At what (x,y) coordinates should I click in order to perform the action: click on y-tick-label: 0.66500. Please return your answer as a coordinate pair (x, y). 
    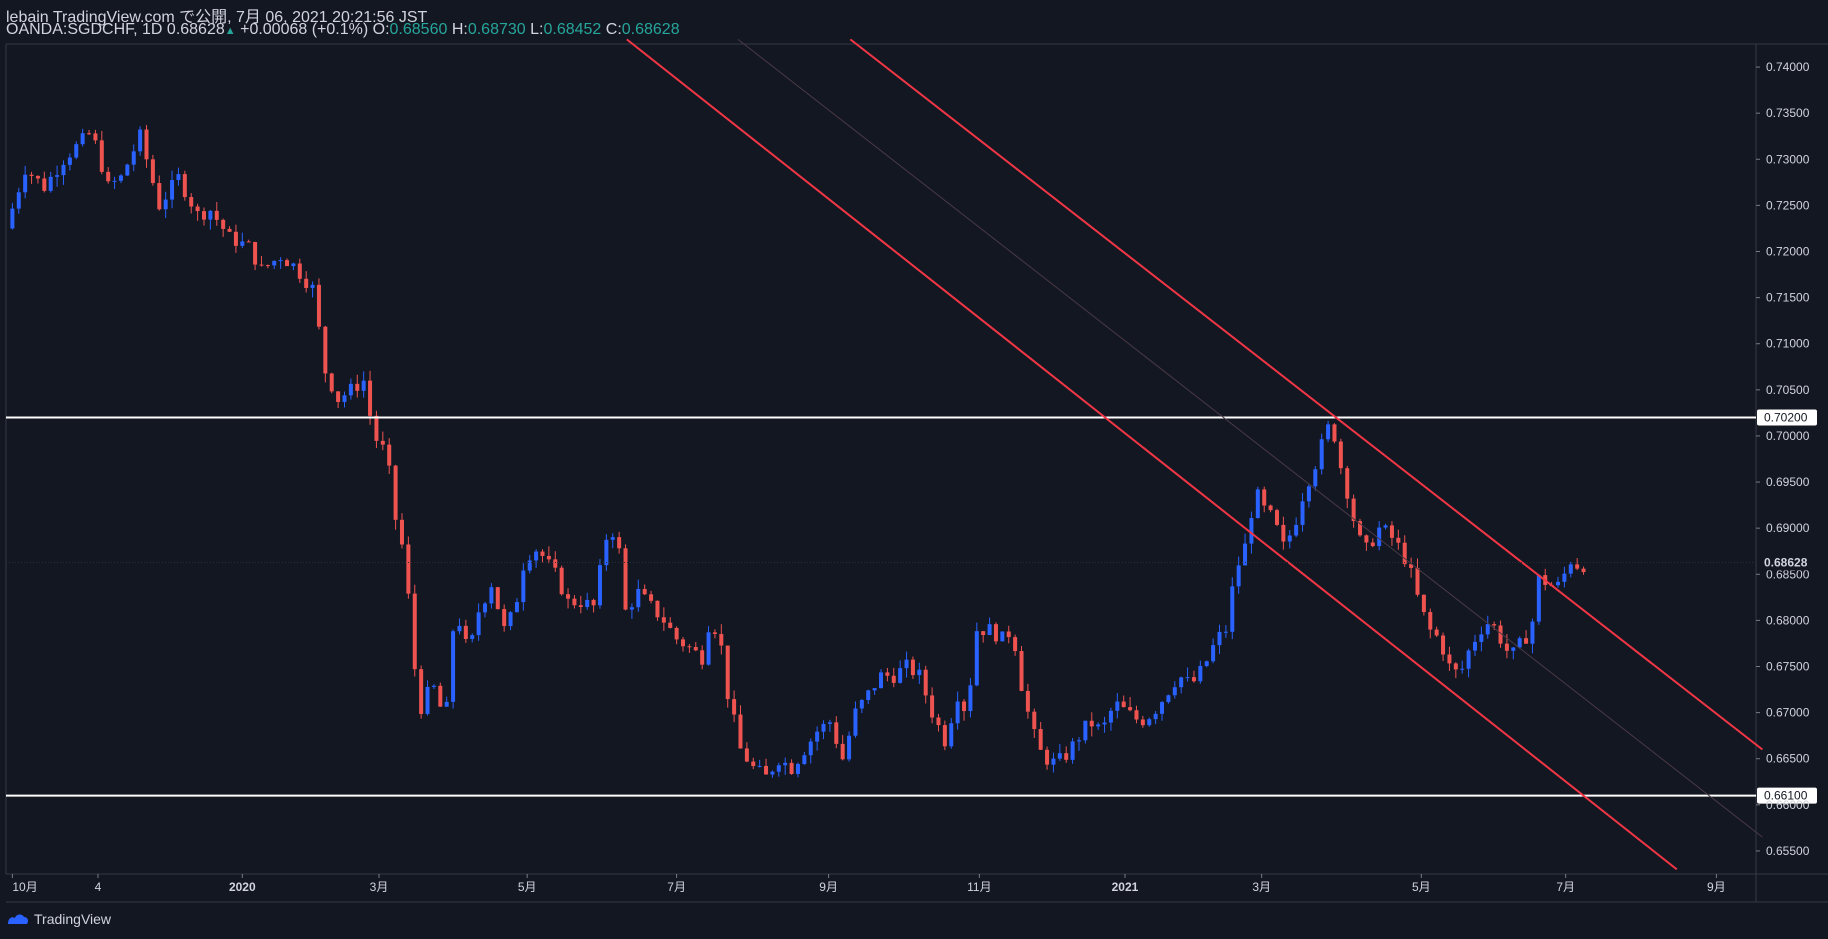
    Looking at the image, I should click on (1788, 759).